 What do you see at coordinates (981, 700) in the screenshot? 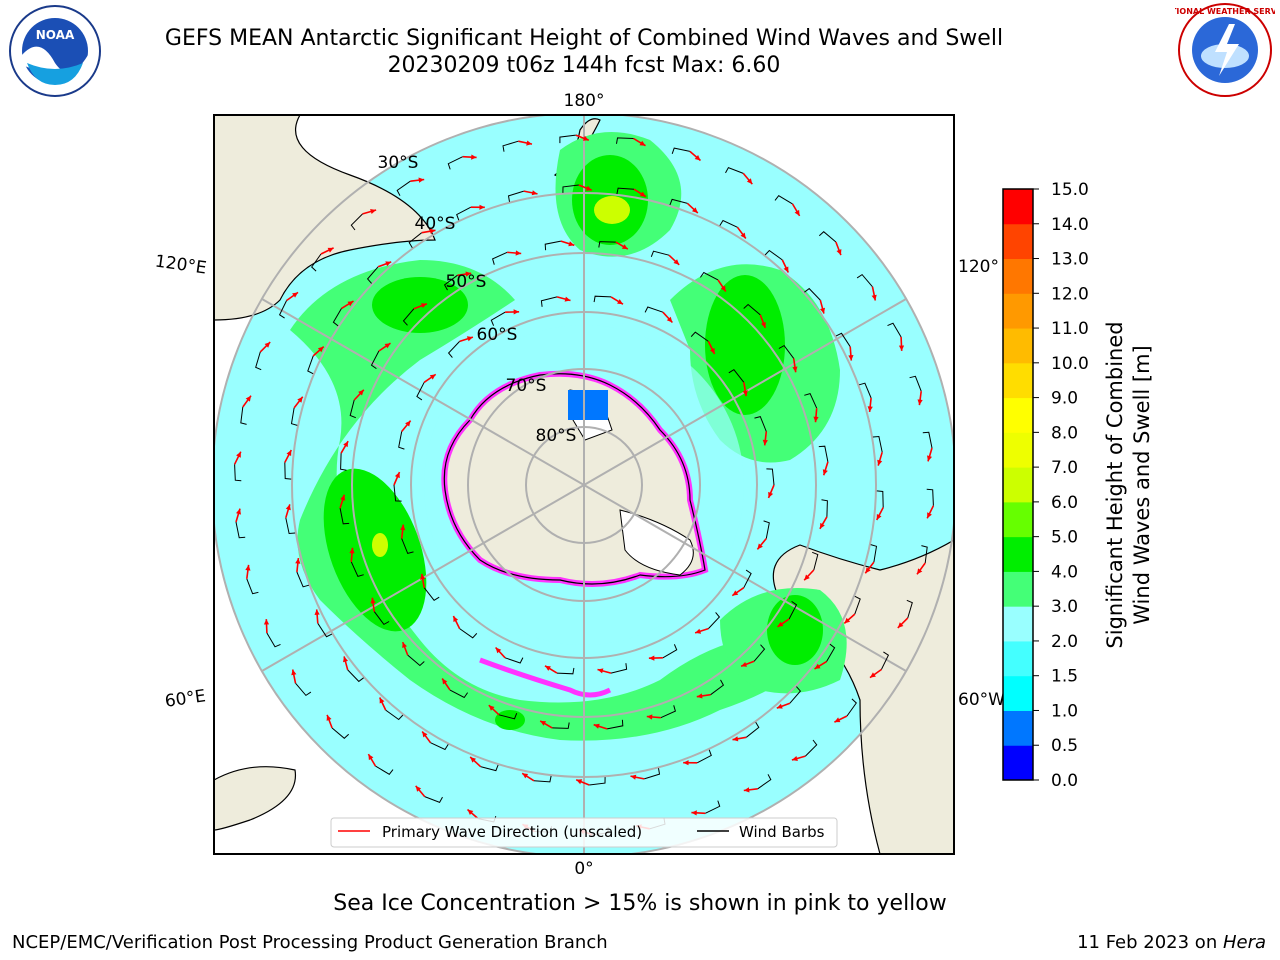
I see `lon-label-60w: 60°W` at bounding box center [981, 700].